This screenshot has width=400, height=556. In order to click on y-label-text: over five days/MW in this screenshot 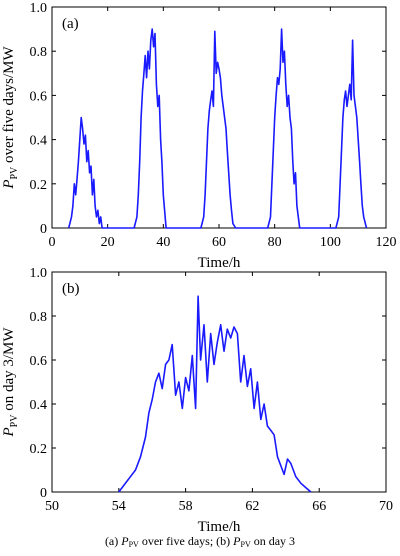, I will do `click(9, 105)`.